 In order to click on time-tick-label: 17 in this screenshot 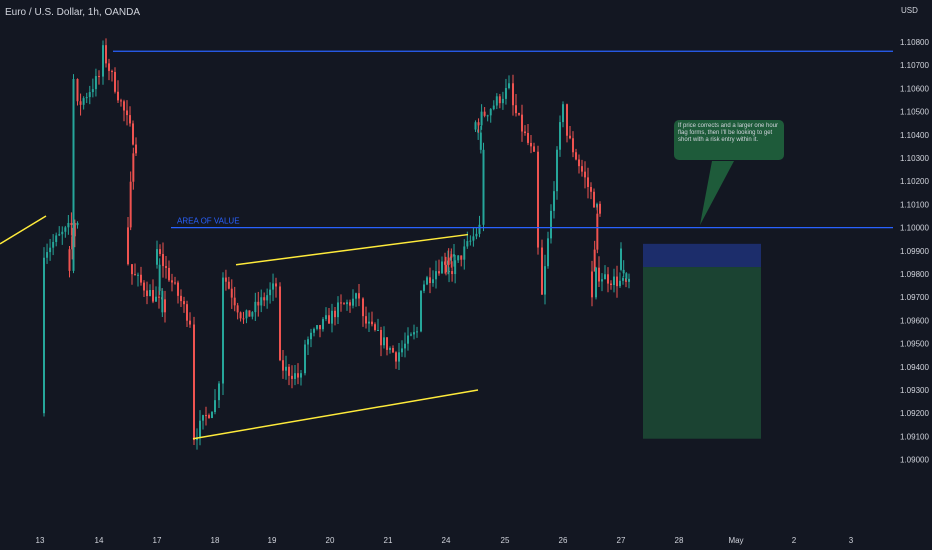, I will do `click(157, 540)`.